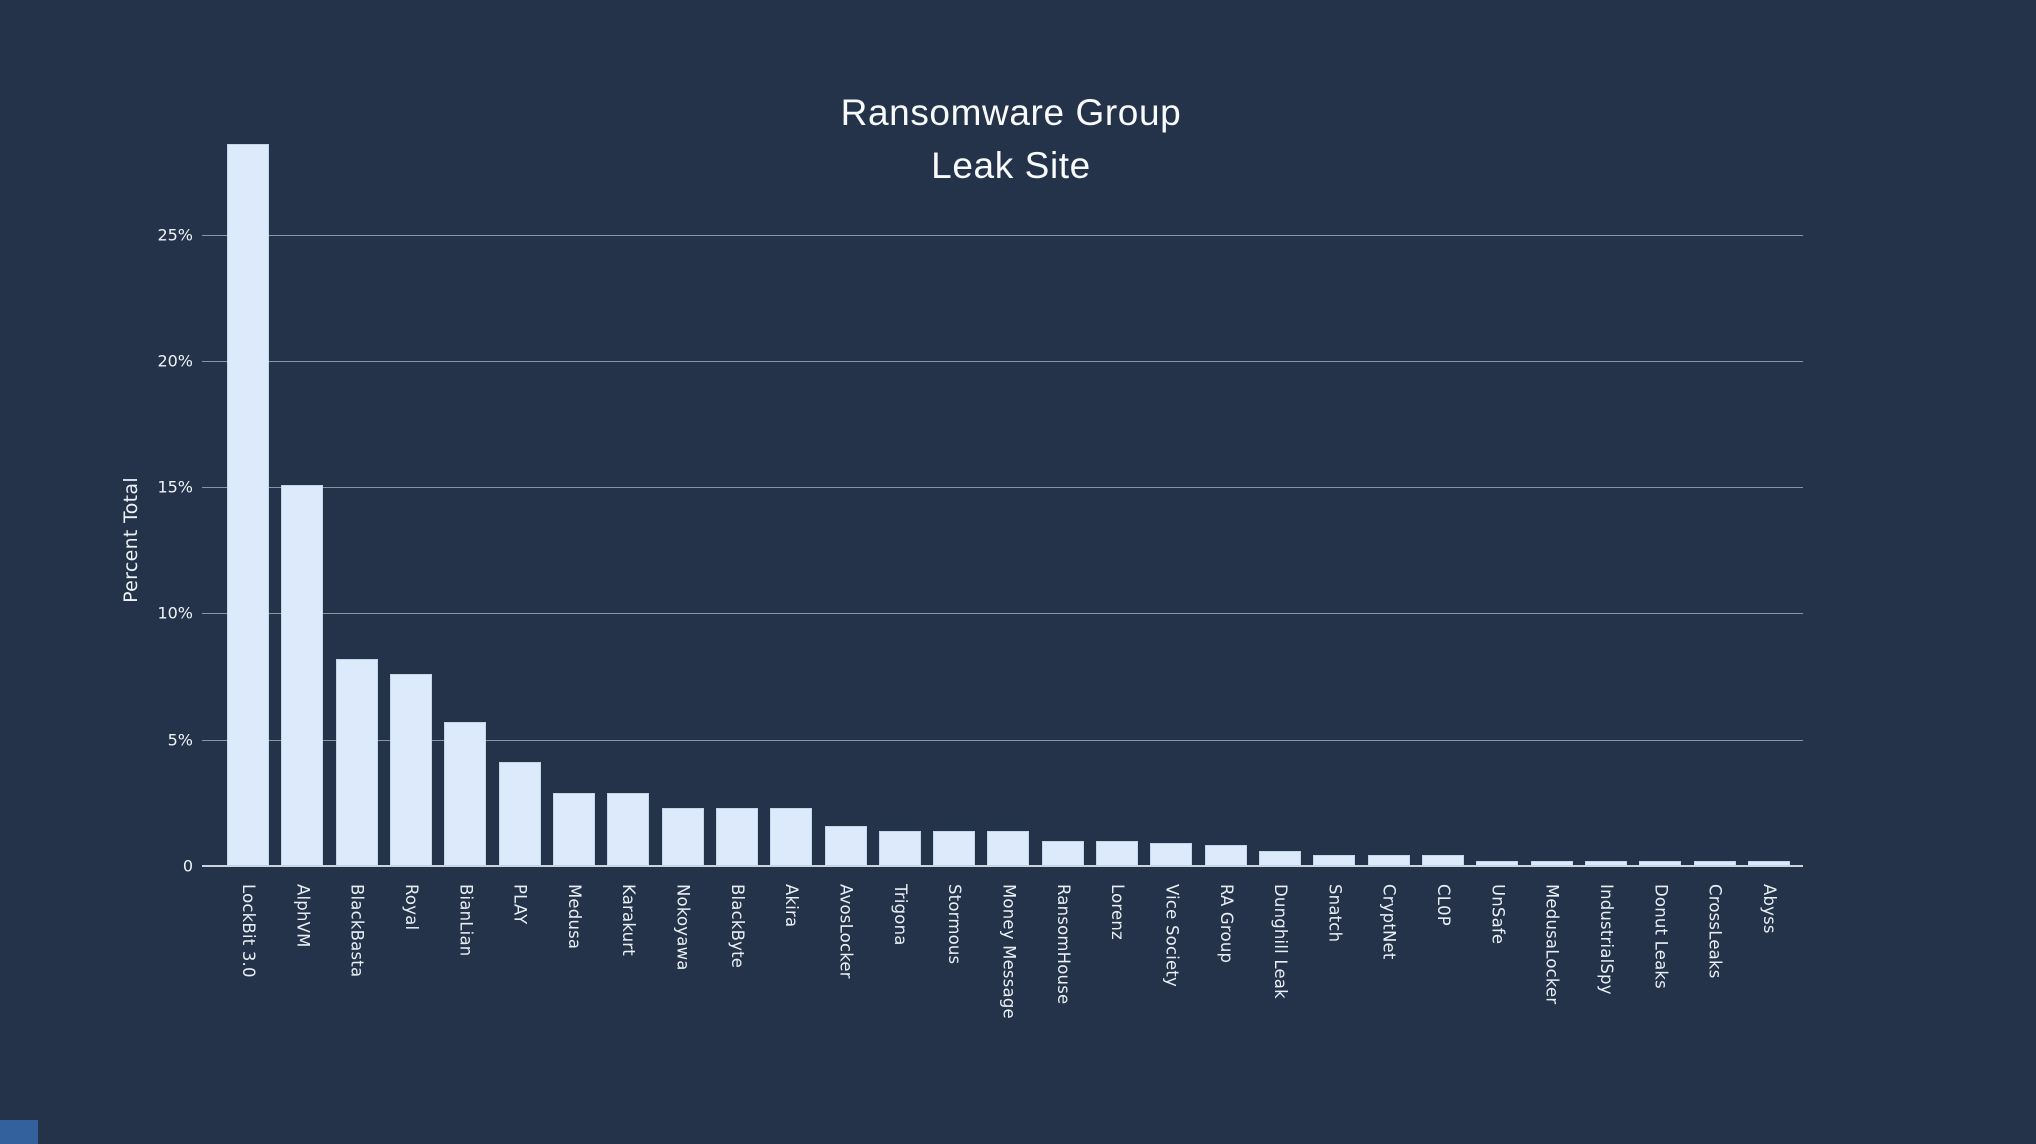 The image size is (2036, 1144). Describe the element at coordinates (1714, 863) in the screenshot. I see `bar-crossleaks` at that location.